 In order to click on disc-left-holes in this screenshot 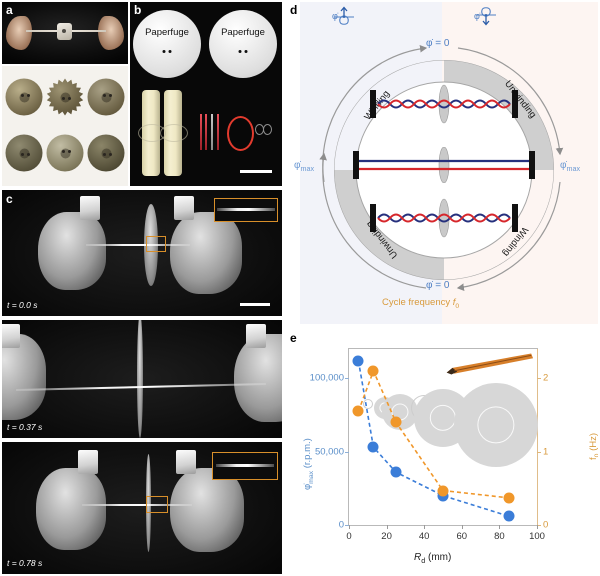, I will do `click(167, 51)`.